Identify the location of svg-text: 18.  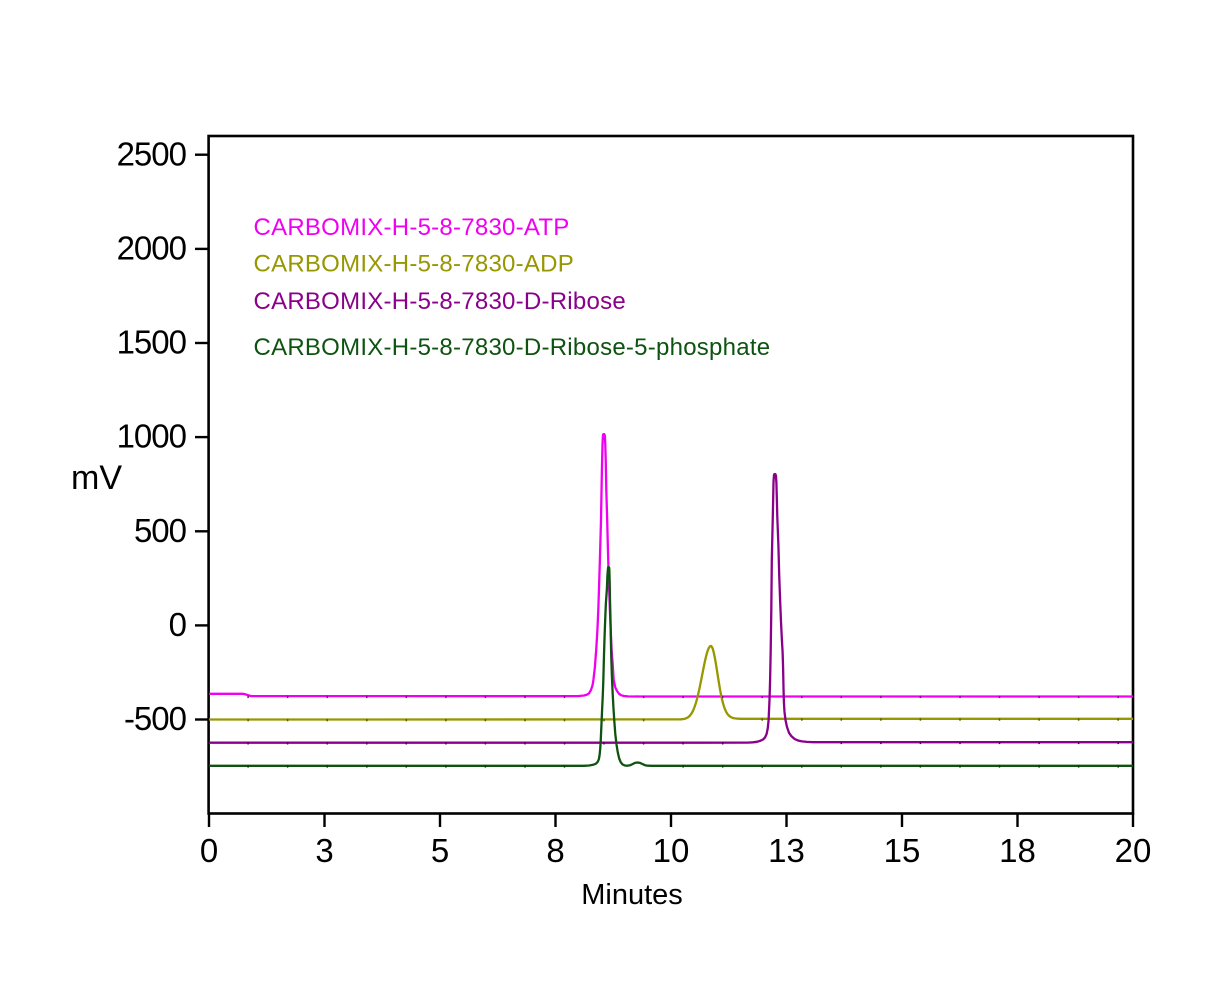
(1017, 850).